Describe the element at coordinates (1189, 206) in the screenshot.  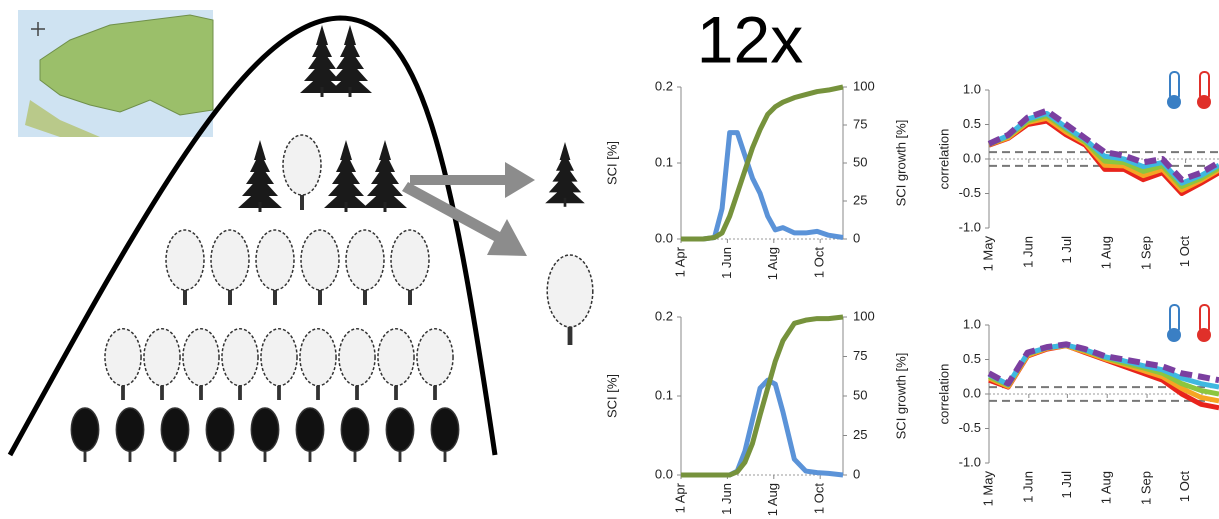
I see `thermometer-icons` at that location.